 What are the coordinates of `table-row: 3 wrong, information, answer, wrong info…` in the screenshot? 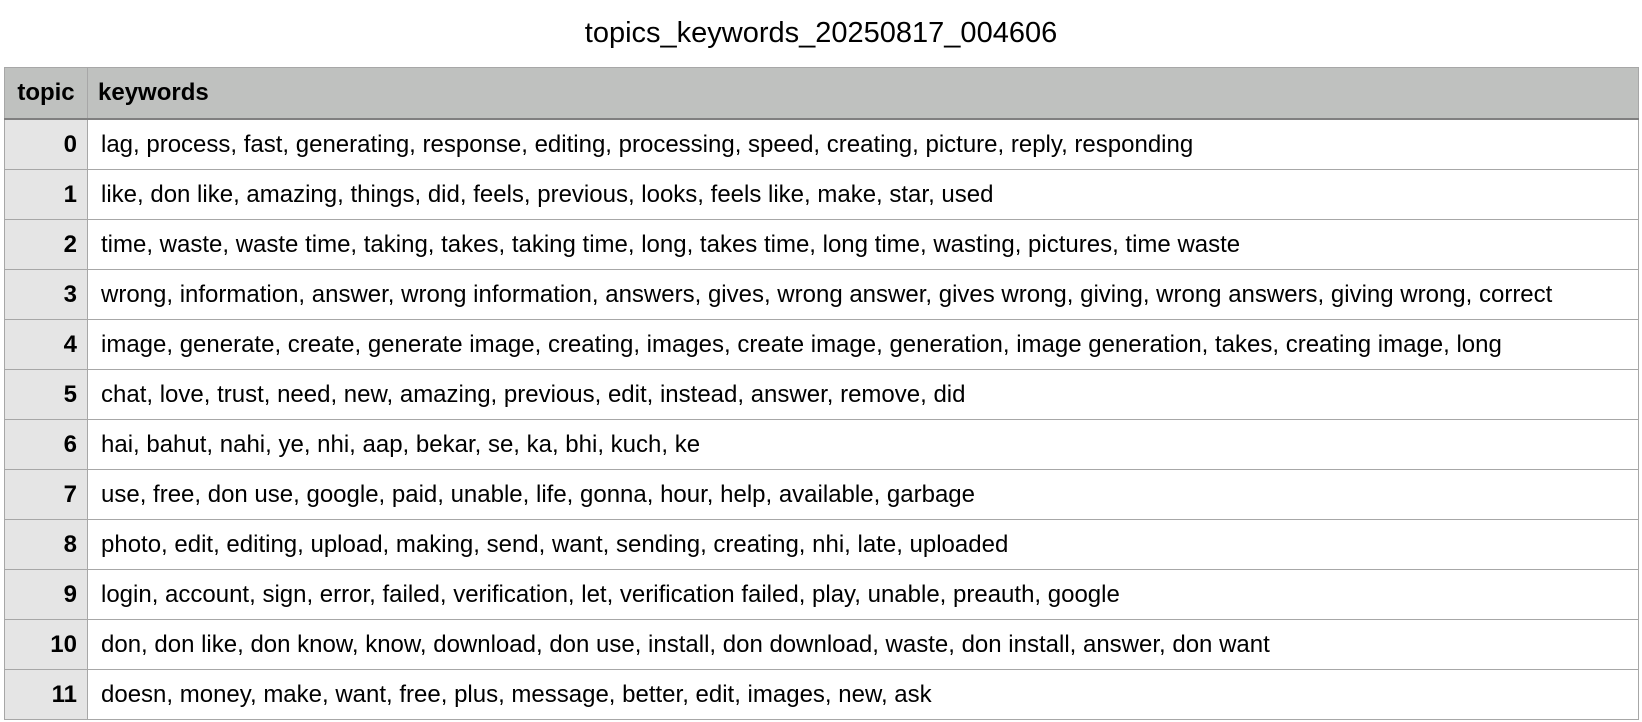 It's located at (821, 294).